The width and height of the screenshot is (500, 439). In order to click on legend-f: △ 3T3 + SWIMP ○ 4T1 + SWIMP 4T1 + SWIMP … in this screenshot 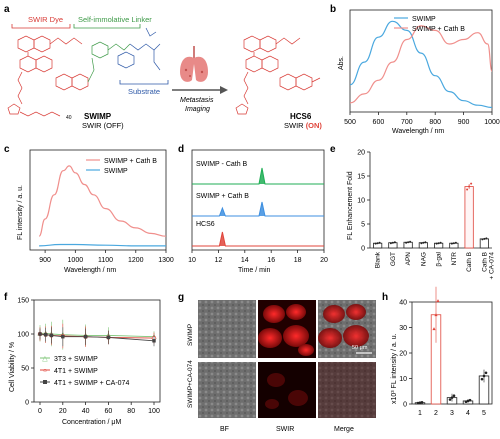, I will do `click(84, 371)`.